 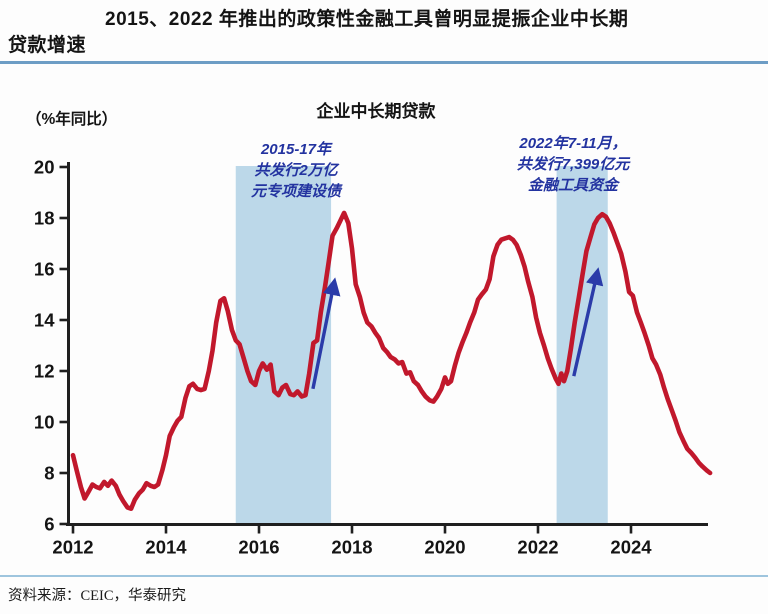 What do you see at coordinates (72, 119) in the screenshot?
I see `y-axis-unit-label: （%年同比）` at bounding box center [72, 119].